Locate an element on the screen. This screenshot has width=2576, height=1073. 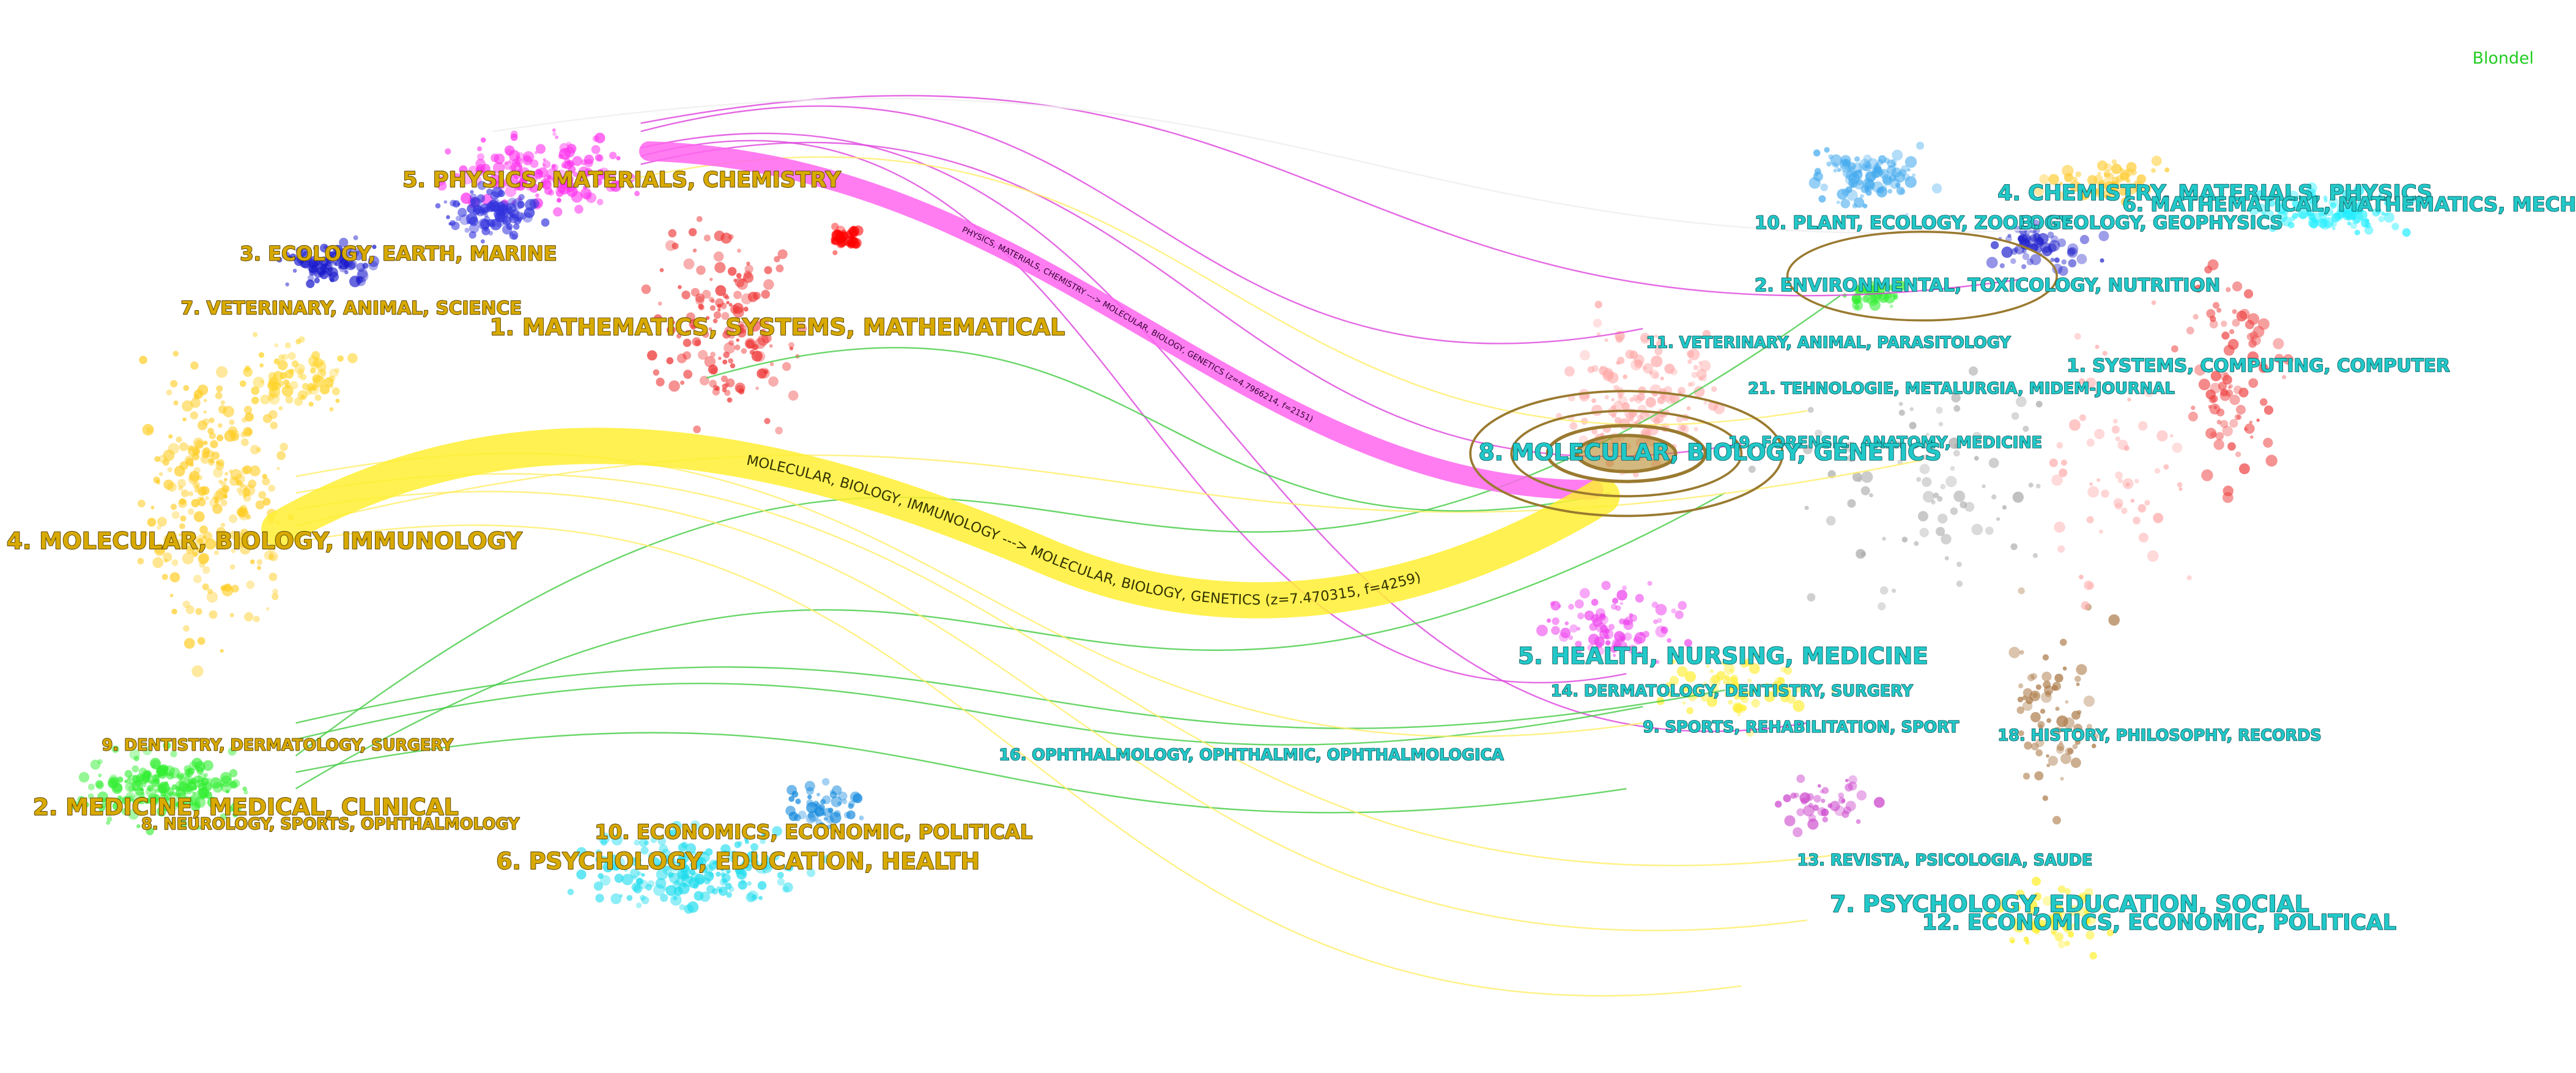
cited-cluster-label: 6. MATHEMATICAL, MATHEMATICS, MECHANICS is located at coordinates (2349, 204).